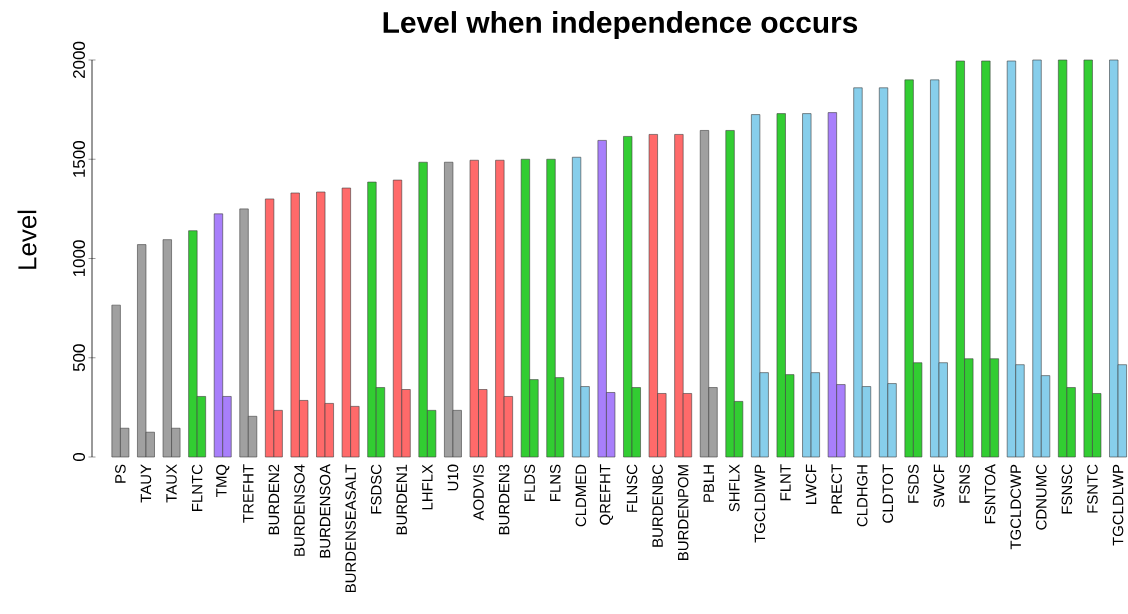  Describe the element at coordinates (760, 503) in the screenshot. I see `x-tick-label: TGCLDIWP` at that location.